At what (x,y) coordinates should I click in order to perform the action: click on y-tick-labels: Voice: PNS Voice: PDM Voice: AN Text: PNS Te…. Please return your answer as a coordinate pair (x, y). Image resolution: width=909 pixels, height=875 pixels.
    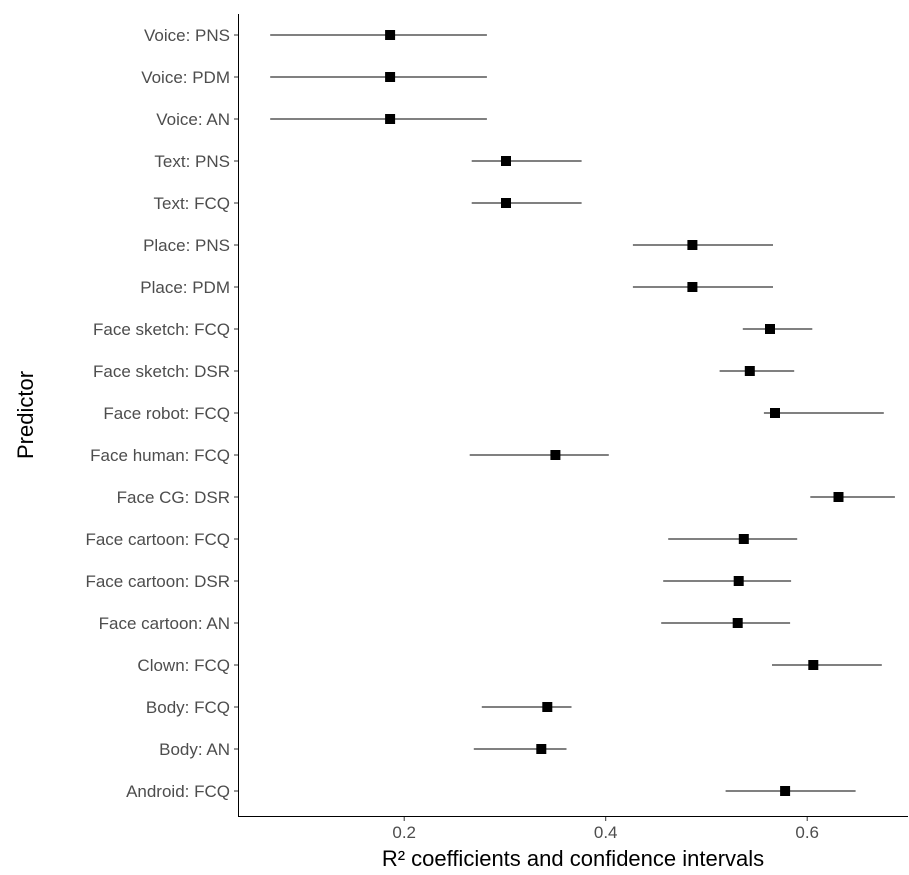
    Looking at the image, I should click on (157, 413).